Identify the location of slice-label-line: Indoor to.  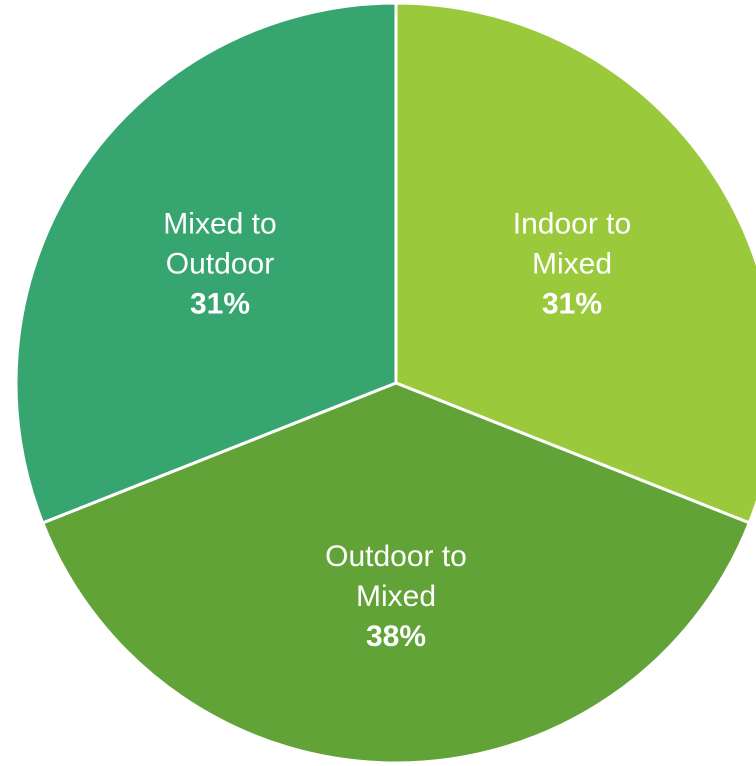
(572, 223).